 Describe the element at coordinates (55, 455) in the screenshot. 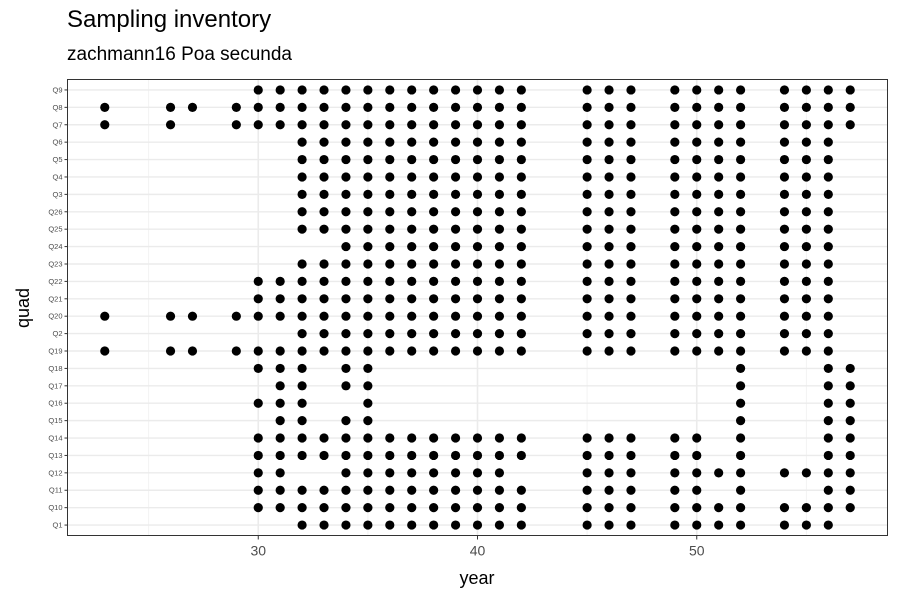

I see `y-tick-label: Q13` at that location.